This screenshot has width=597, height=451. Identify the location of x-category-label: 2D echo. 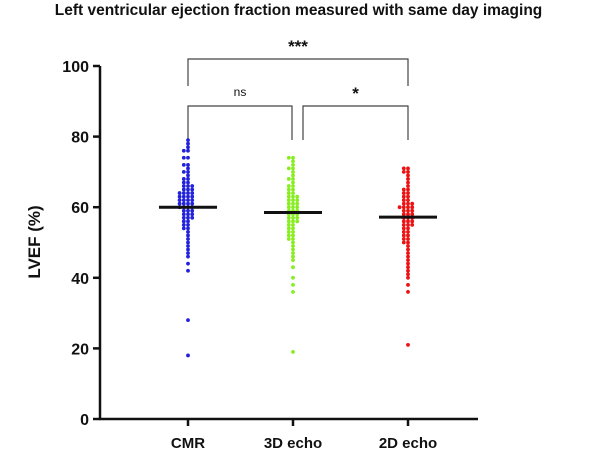
(408, 443).